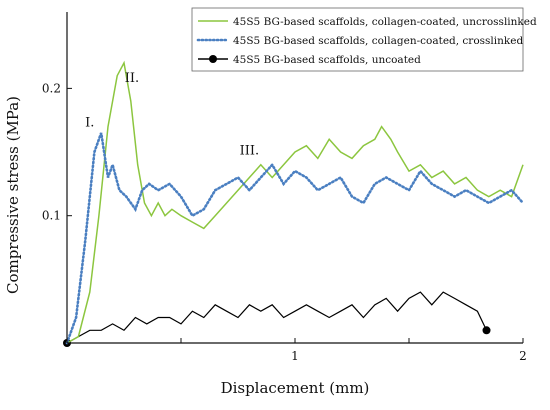 The height and width of the screenshot is (410, 550). I want to click on y-axis-label: Compressive stress (MPa), so click(13, 195).